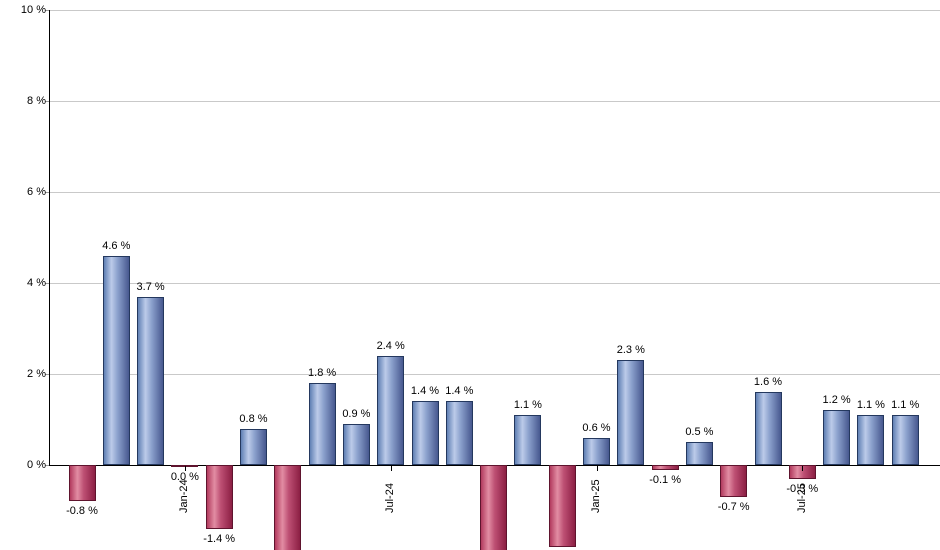 Image resolution: width=940 pixels, height=550 pixels. What do you see at coordinates (82, 511) in the screenshot?
I see `bar-value-label: -0.8 %` at bounding box center [82, 511].